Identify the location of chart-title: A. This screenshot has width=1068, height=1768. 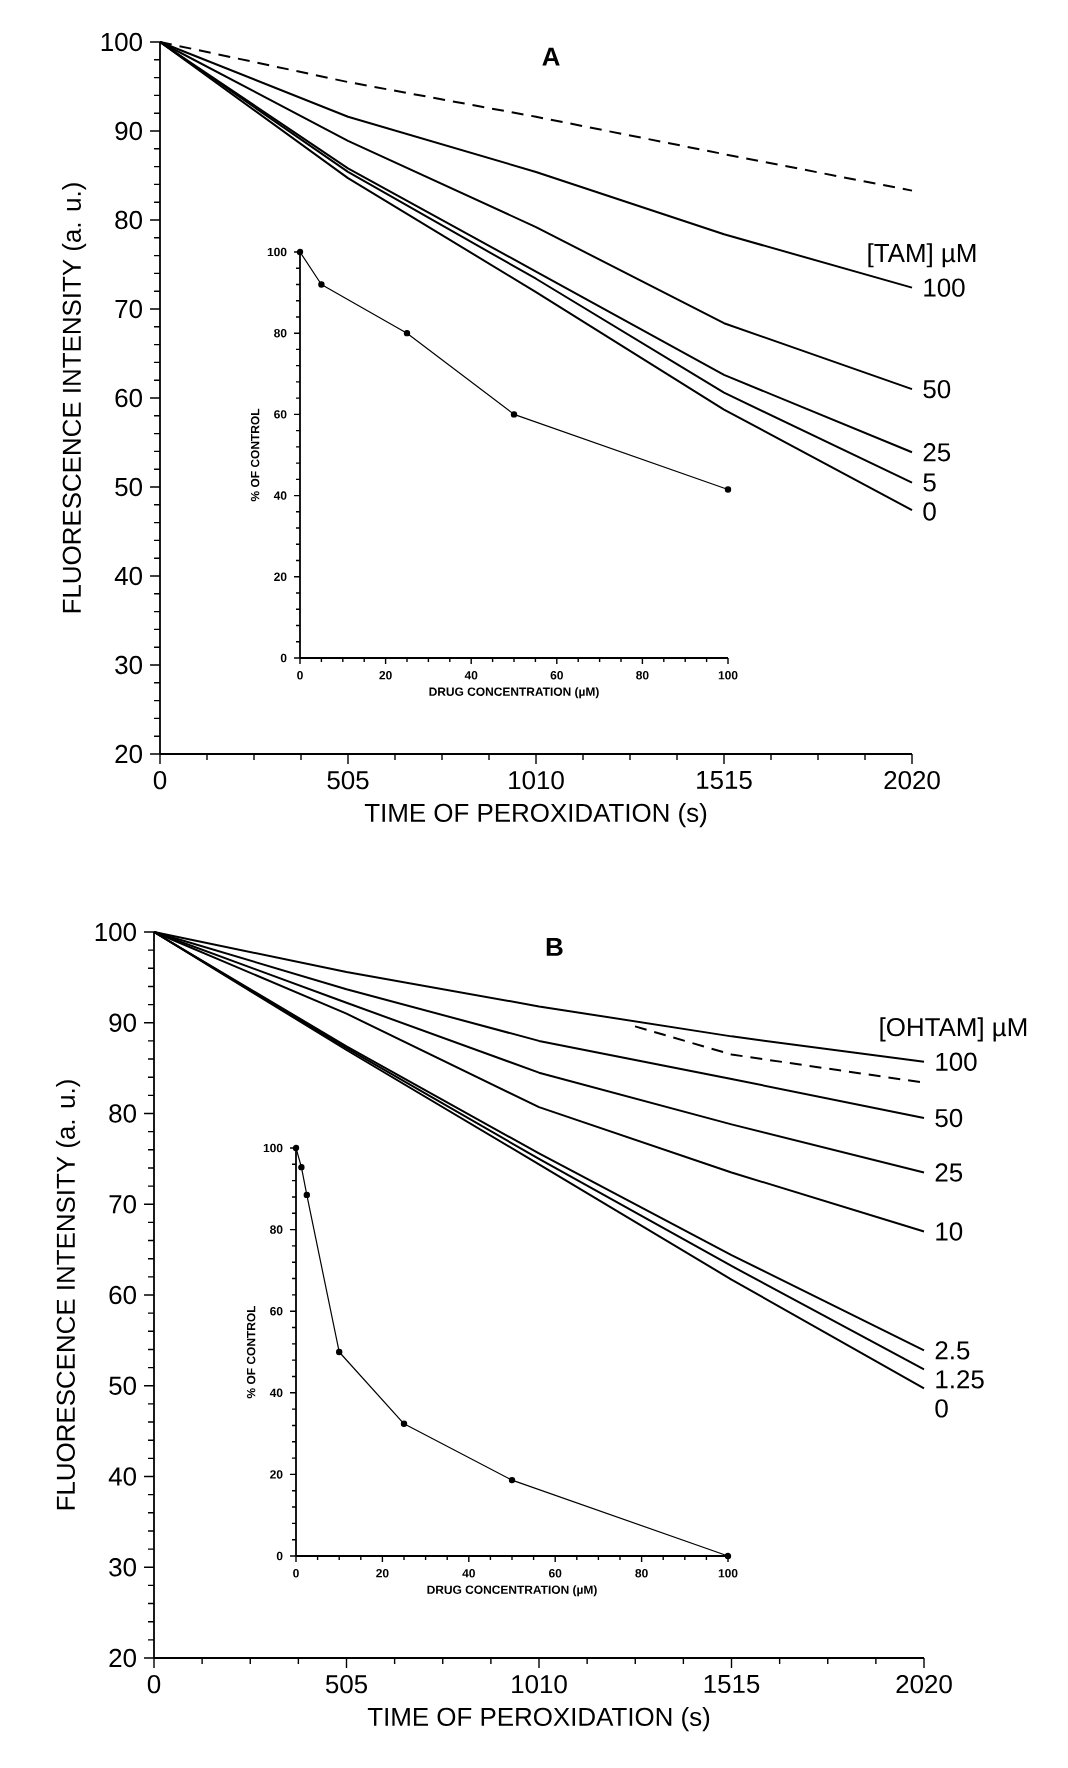
(551, 56).